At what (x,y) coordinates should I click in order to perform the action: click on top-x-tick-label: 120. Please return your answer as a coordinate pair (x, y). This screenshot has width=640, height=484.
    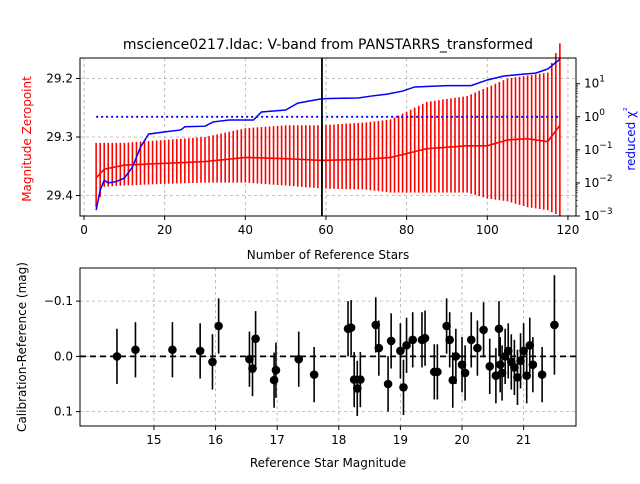
    Looking at the image, I should click on (567, 230).